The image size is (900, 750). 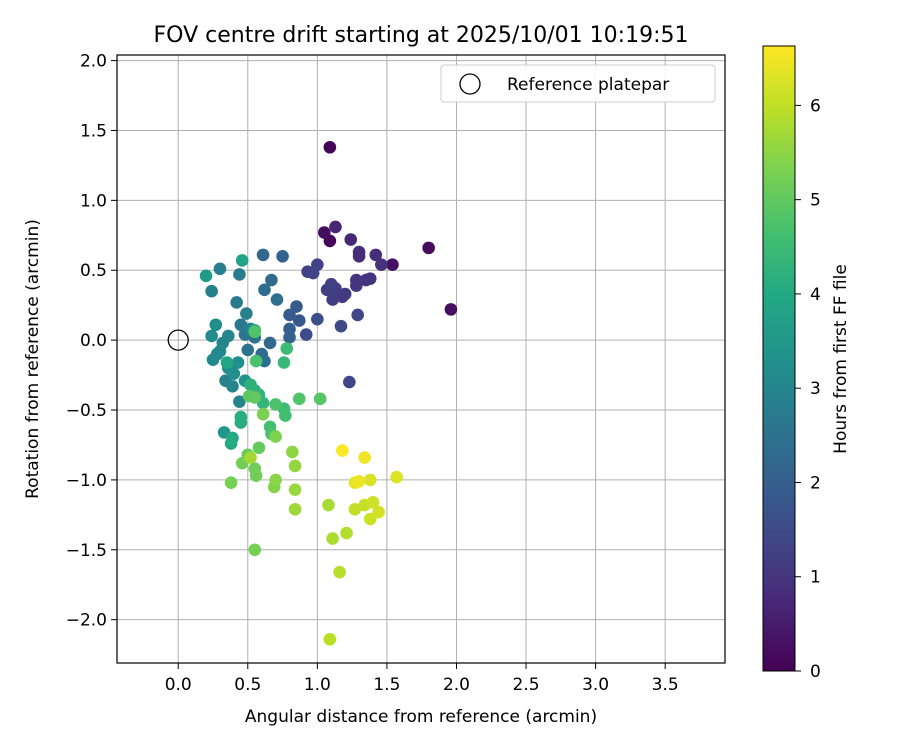 I want to click on colorbar-label: Hours from first FF file, so click(x=841, y=359).